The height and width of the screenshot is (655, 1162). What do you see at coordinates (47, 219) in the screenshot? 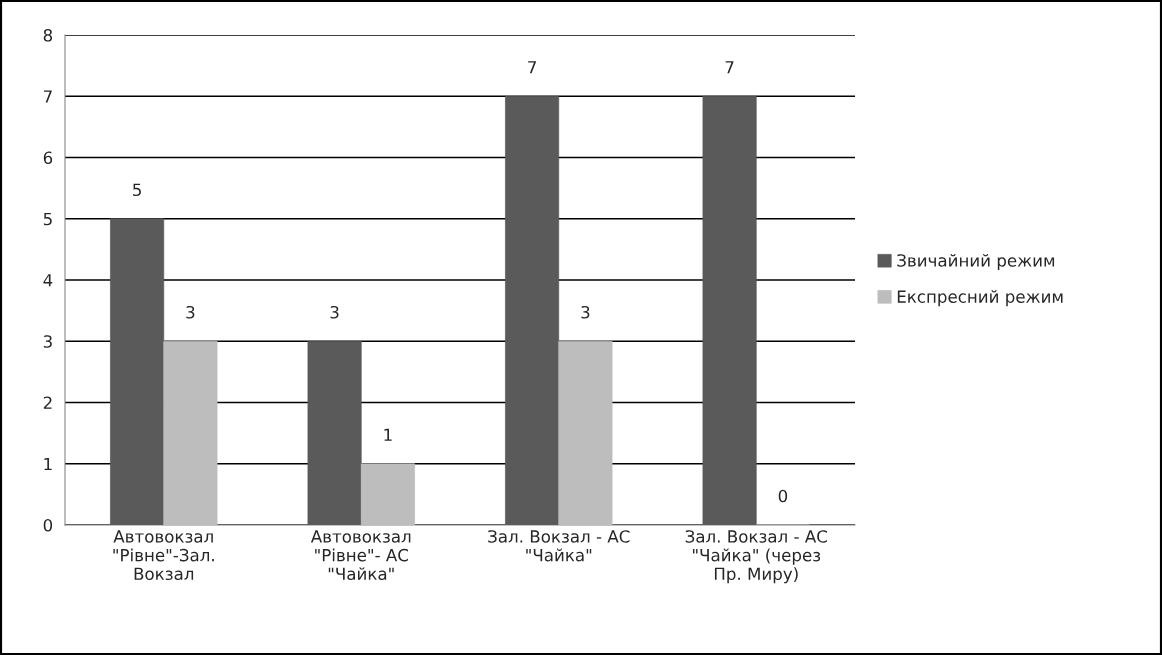
I see `y-tick-label: 5` at bounding box center [47, 219].